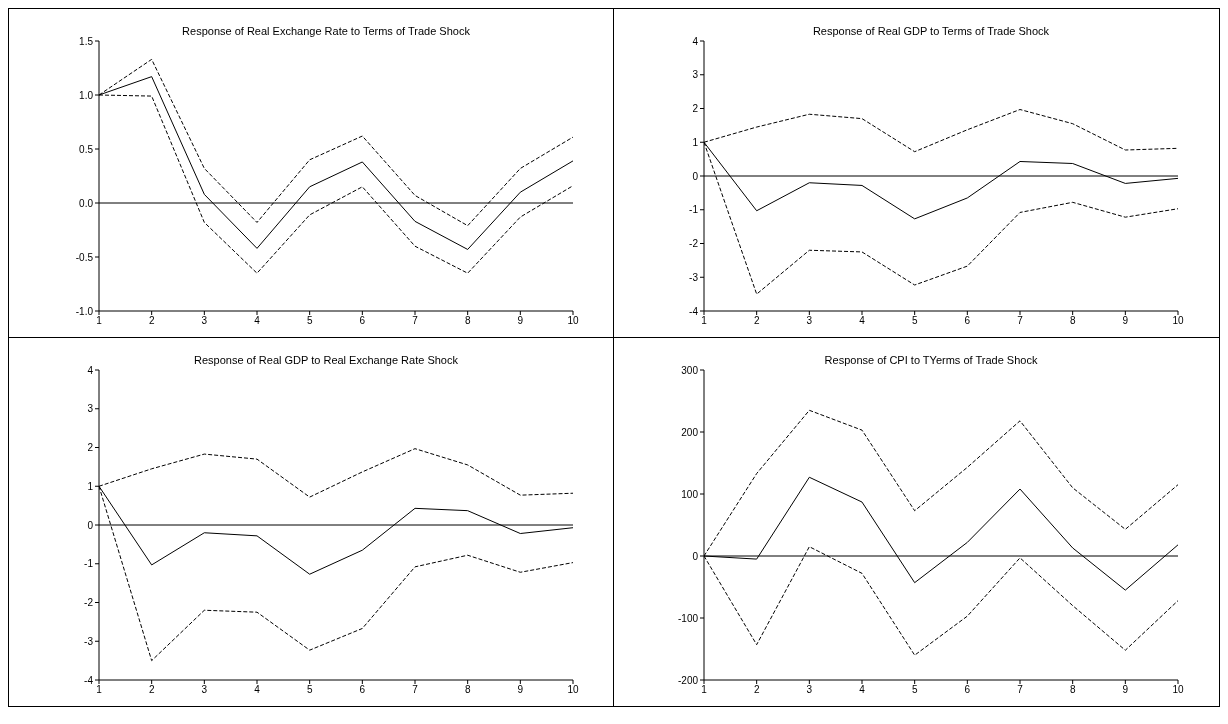  I want to click on y-tick-label: -100, so click(688, 618).